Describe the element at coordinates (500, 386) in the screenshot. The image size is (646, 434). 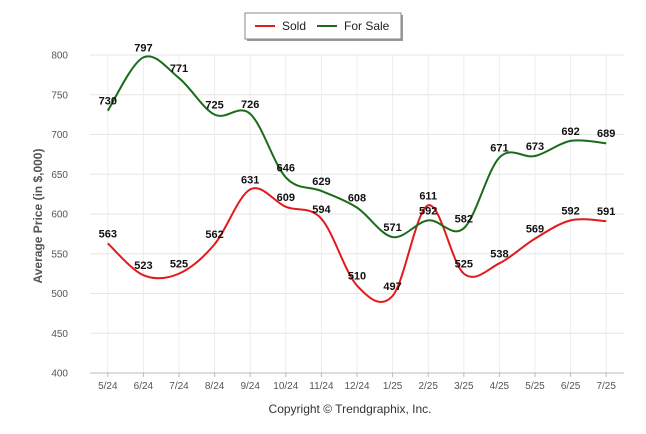
I see `x-tick-label: 4/25` at that location.